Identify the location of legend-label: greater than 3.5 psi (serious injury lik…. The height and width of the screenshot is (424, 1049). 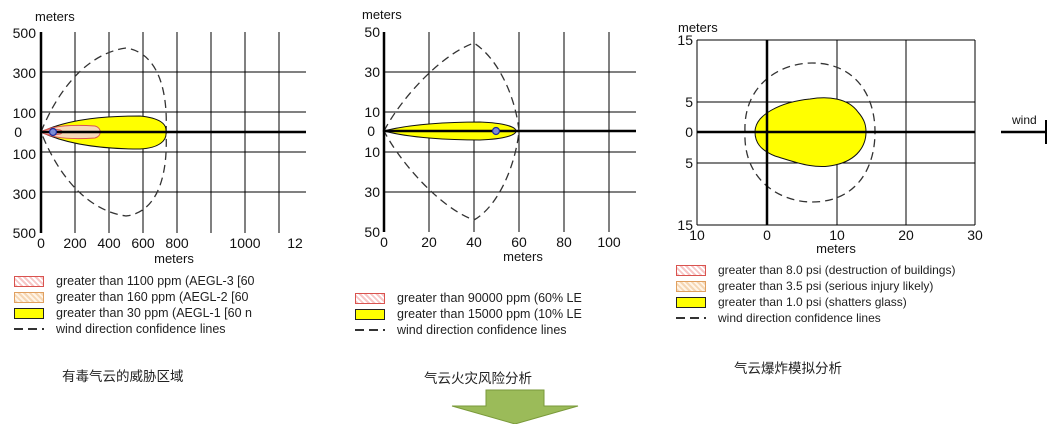
(826, 285).